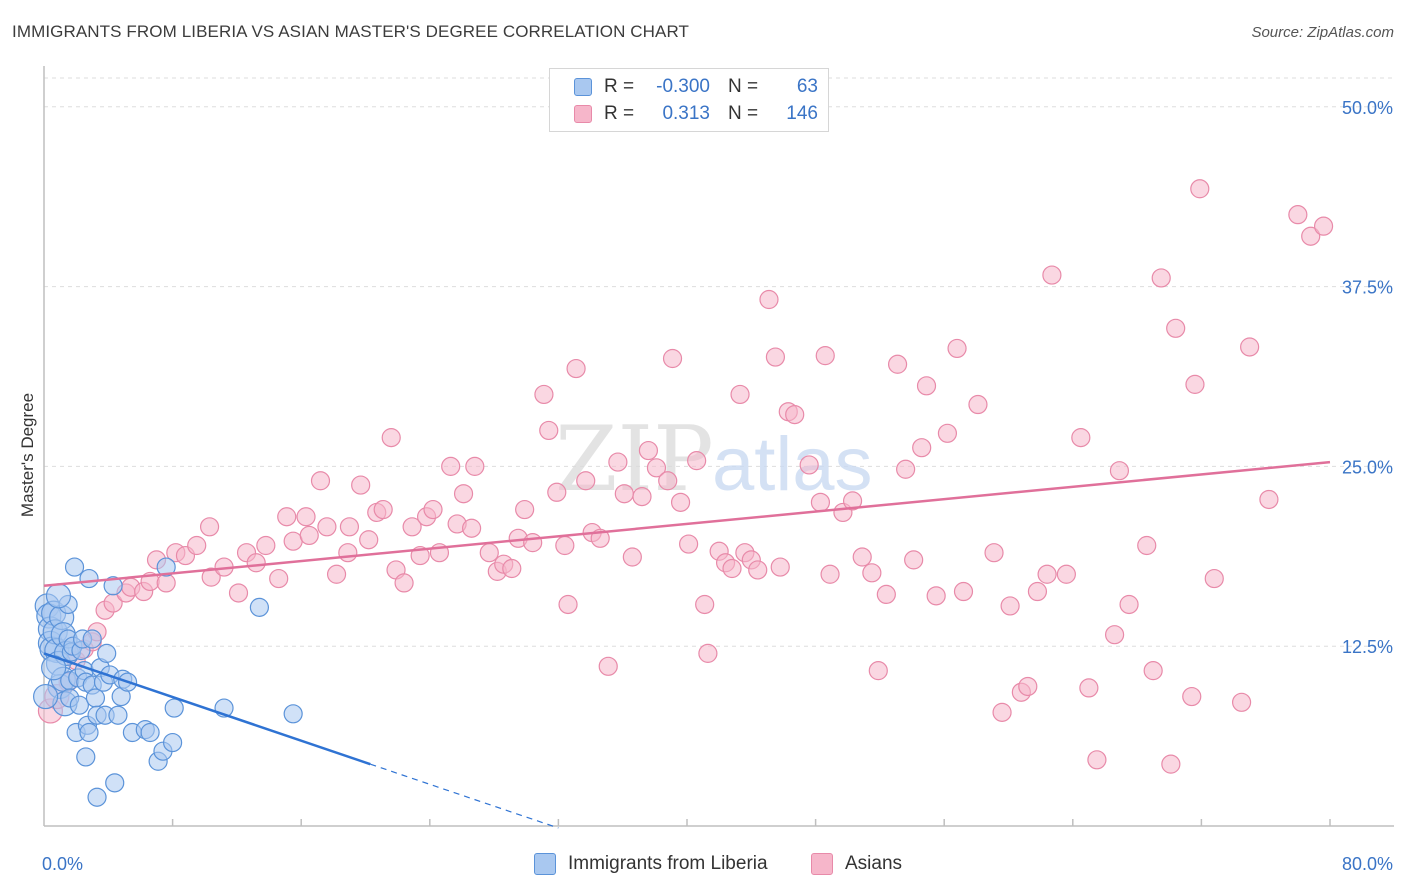 This screenshot has width=1406, height=892. I want to click on legend-n-value: 146, so click(802, 113).